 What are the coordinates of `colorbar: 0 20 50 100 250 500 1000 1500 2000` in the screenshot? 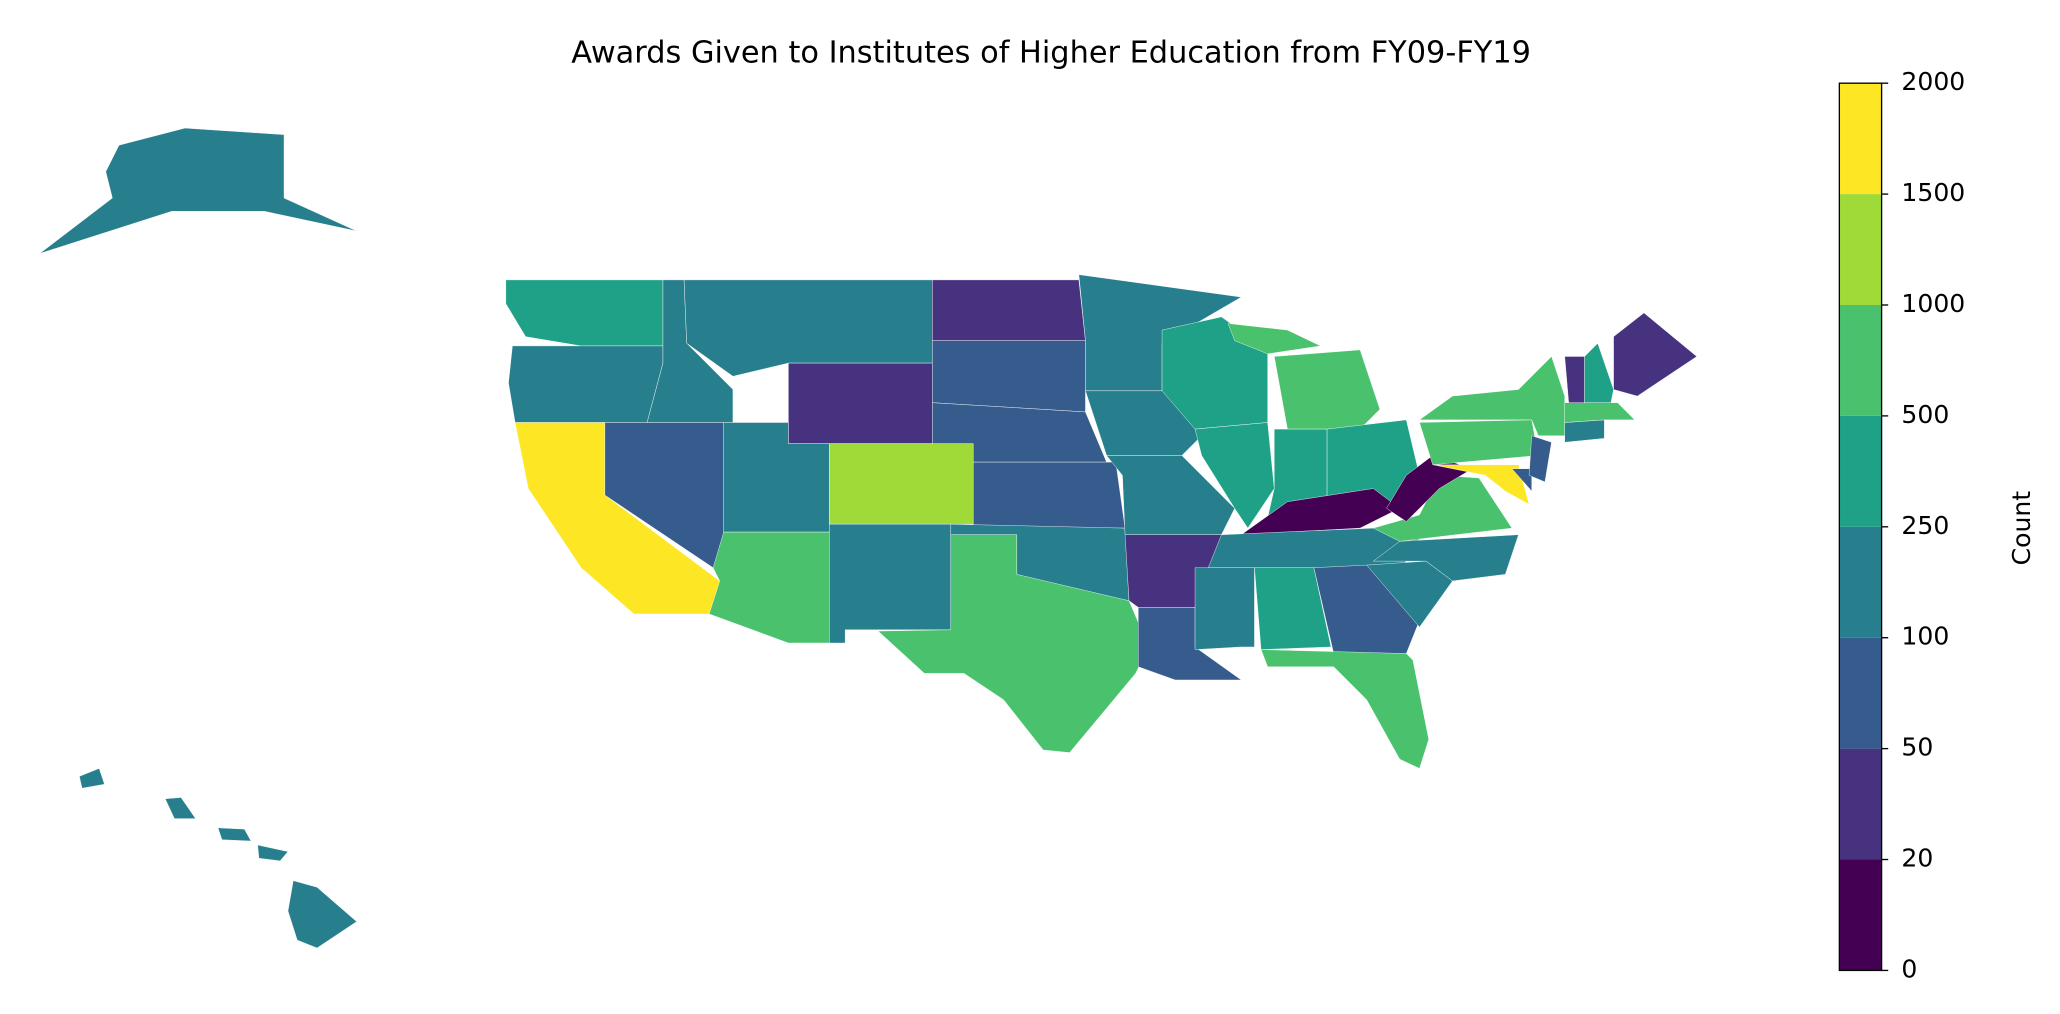 It's located at (1901, 525).